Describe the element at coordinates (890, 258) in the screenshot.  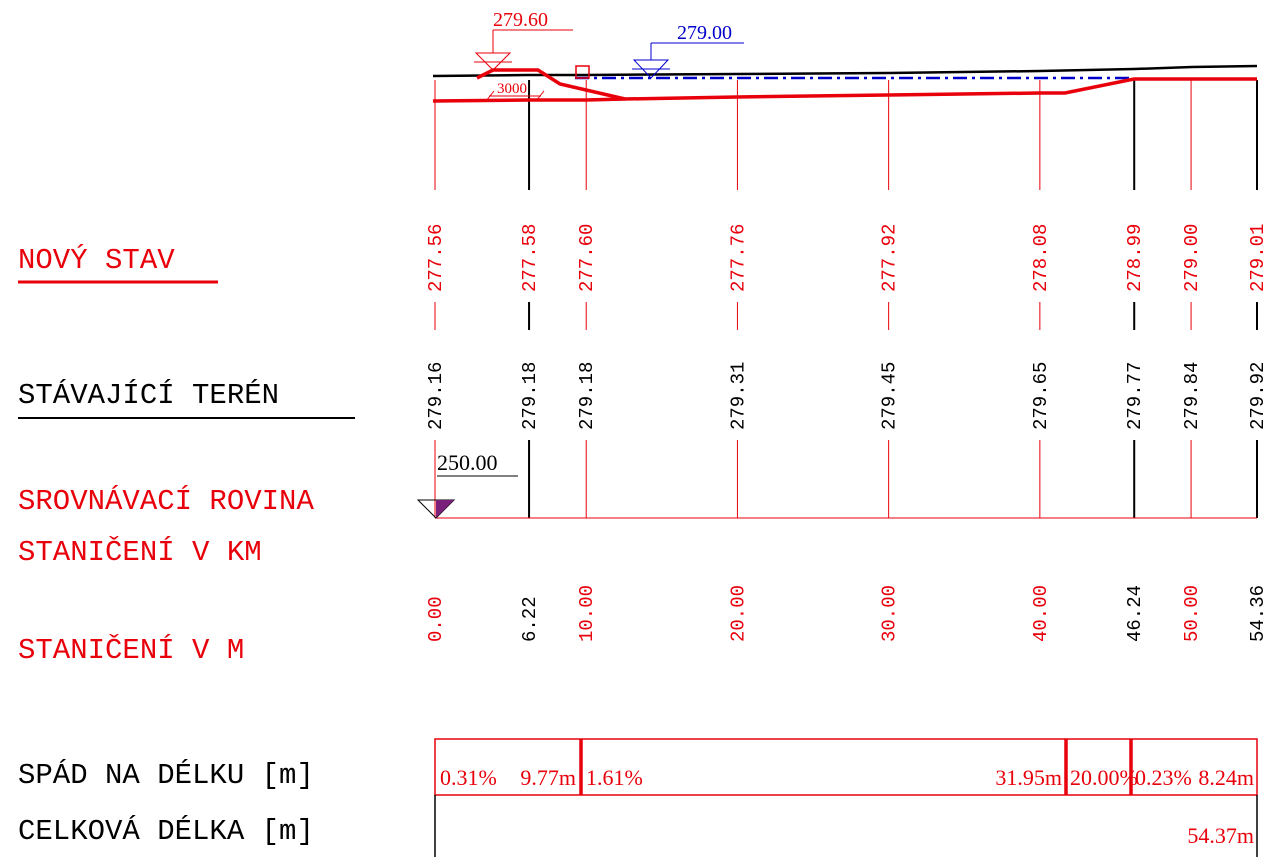
I see `station-4-new-elevation: 277.92` at that location.